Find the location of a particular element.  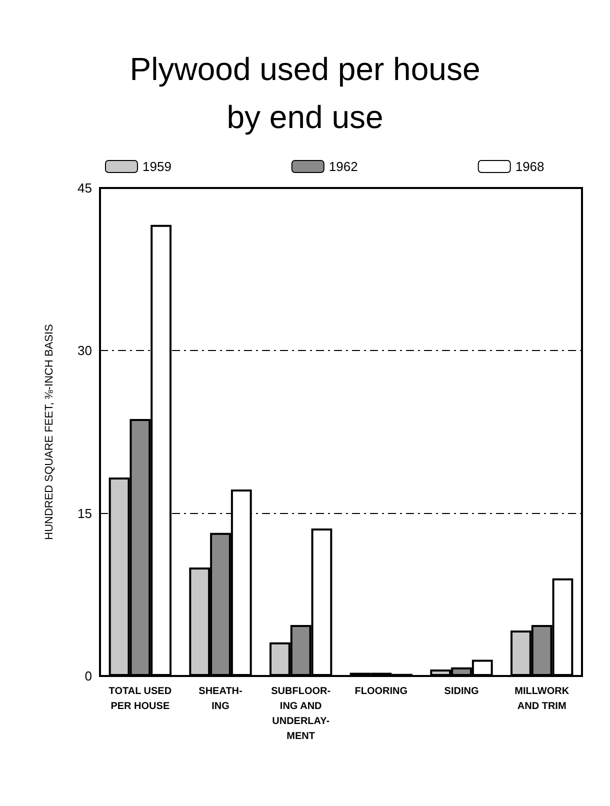

x-tick-label: SIDING is located at coordinates (461, 691).